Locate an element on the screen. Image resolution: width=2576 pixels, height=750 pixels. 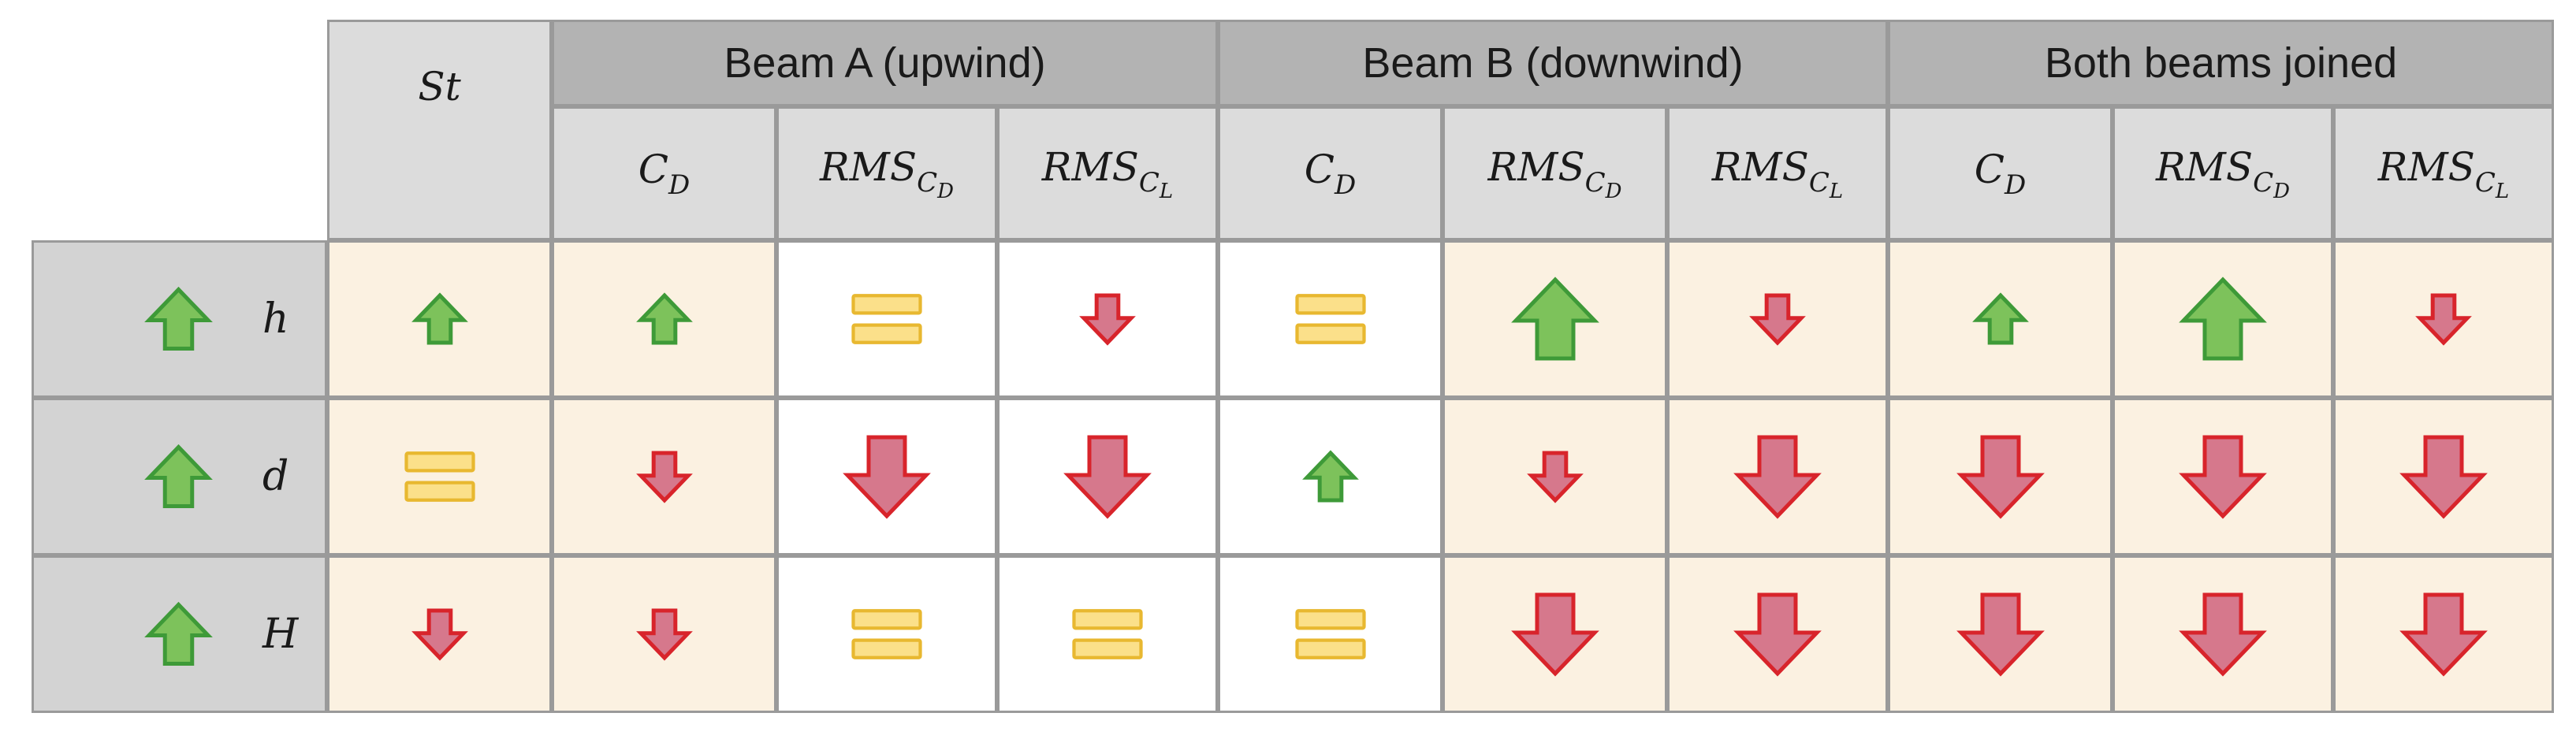
row-header-2: H is located at coordinates (179, 634).